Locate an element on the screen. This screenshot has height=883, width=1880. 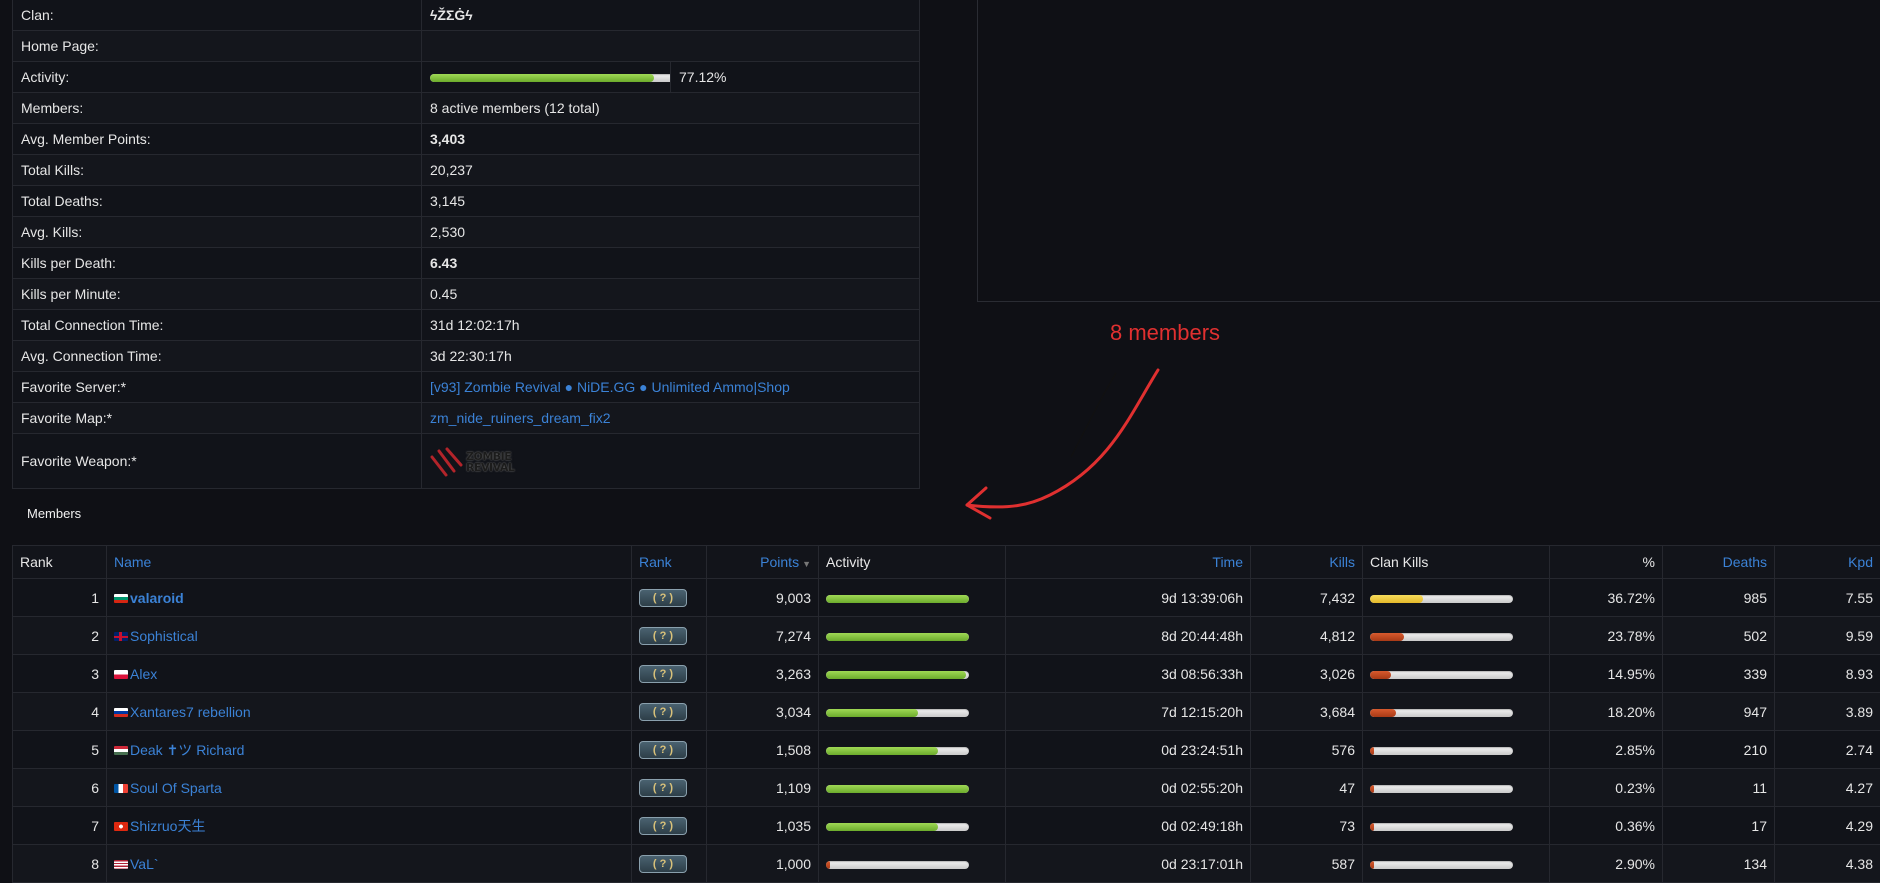
member-rank: 2 is located at coordinates (60, 636).